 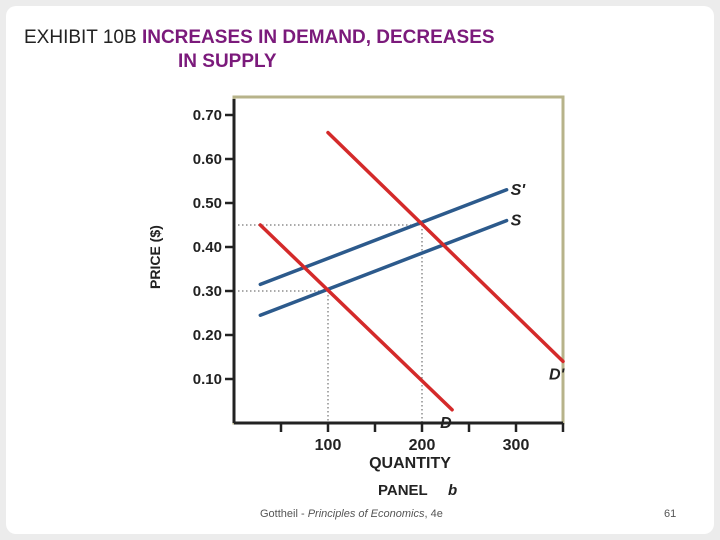 I want to click on footer-credit: Gottheil - Principles of Economics, 4e, so click(x=351, y=514).